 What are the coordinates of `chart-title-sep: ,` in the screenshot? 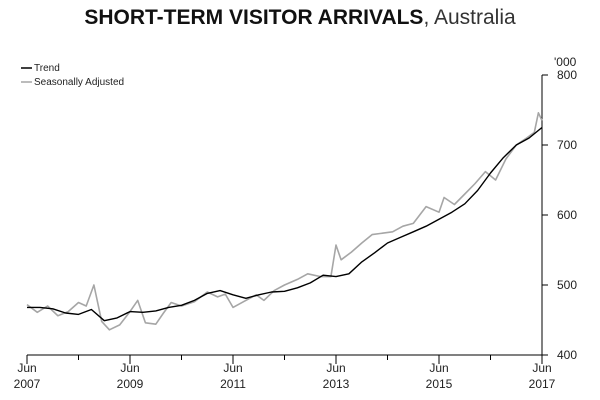 It's located at (426, 17).